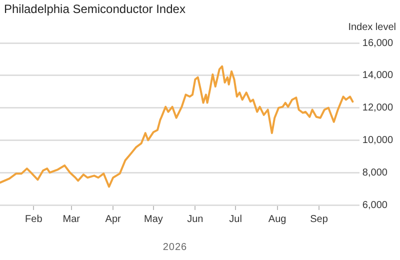 The width and height of the screenshot is (400, 260). What do you see at coordinates (372, 27) in the screenshot?
I see `y-axis-title: Index level` at bounding box center [372, 27].